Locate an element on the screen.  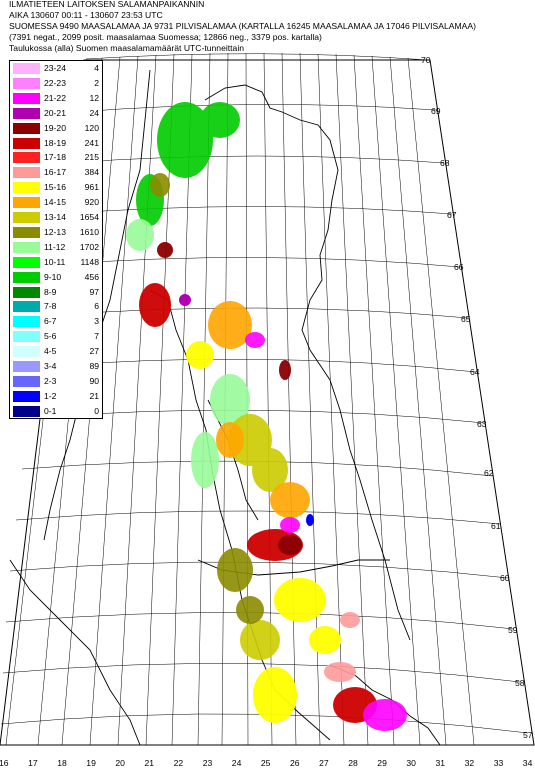
legend-count: 241 is located at coordinates (91, 142).